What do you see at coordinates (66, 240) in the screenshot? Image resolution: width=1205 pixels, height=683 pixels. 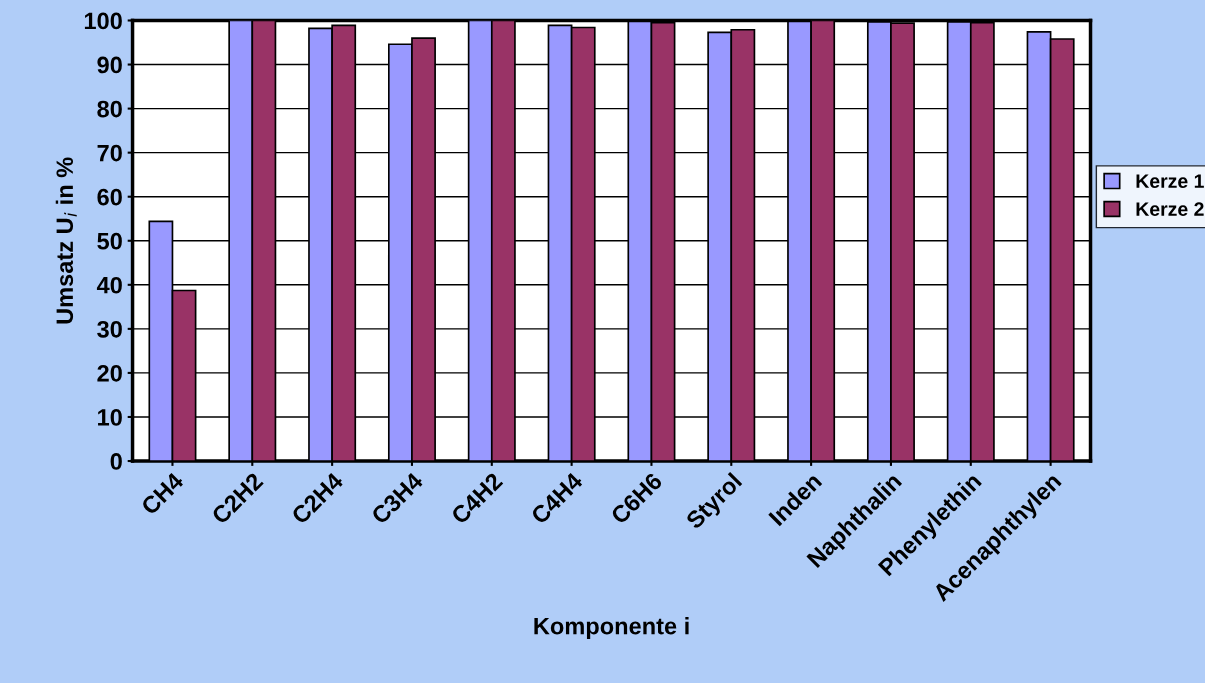 I see `y-axis-title: Umsatz U$_{i}$ in %` at bounding box center [66, 240].